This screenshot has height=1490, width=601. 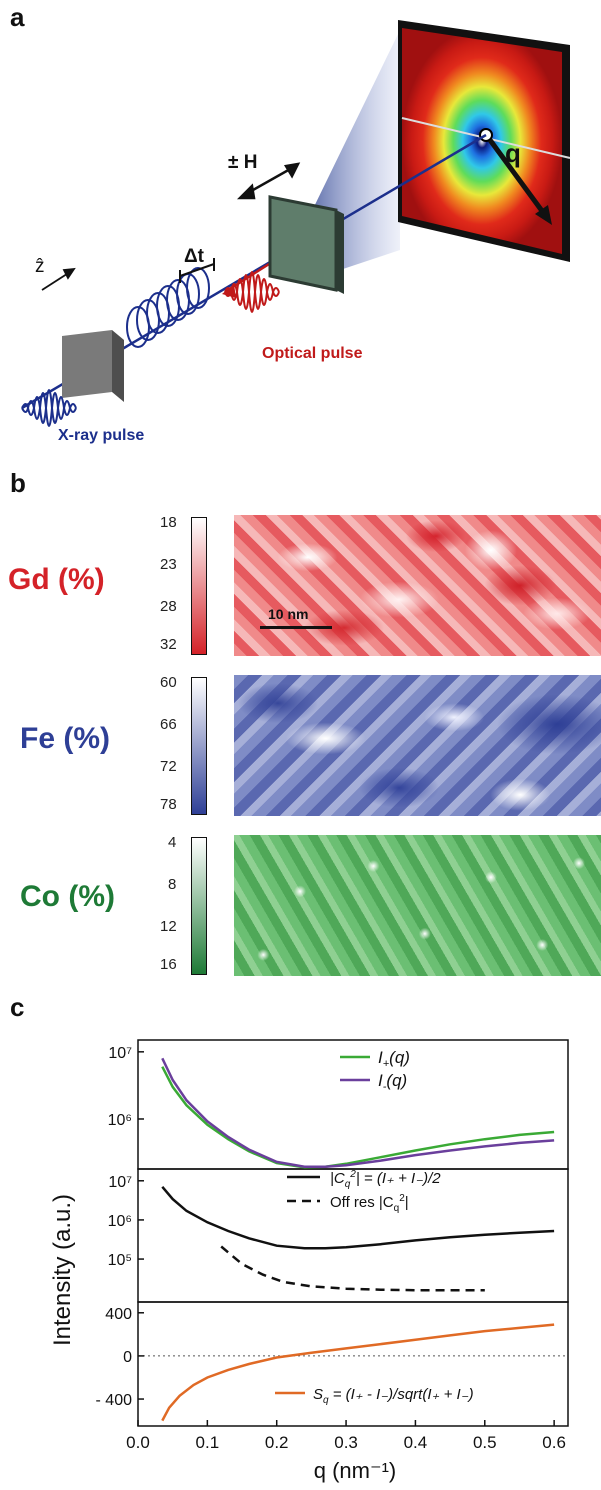 I want to click on legend-iminus: I-(q), so click(x=392, y=1082).